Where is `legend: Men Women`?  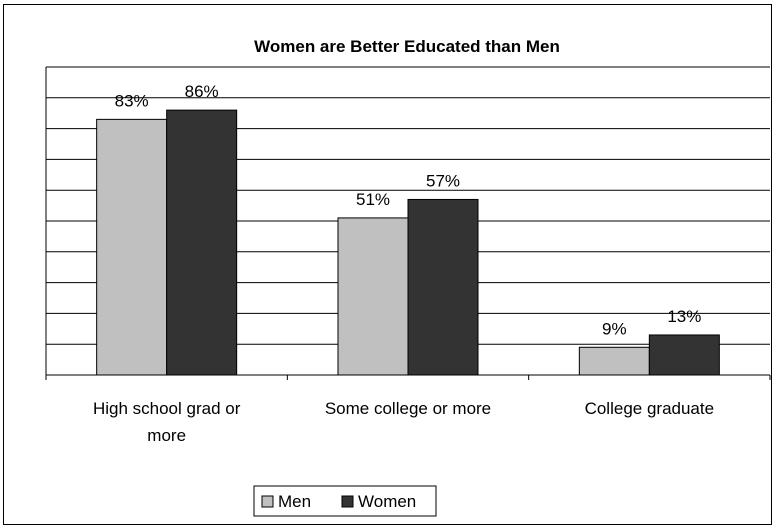 legend: Men Women is located at coordinates (345, 501).